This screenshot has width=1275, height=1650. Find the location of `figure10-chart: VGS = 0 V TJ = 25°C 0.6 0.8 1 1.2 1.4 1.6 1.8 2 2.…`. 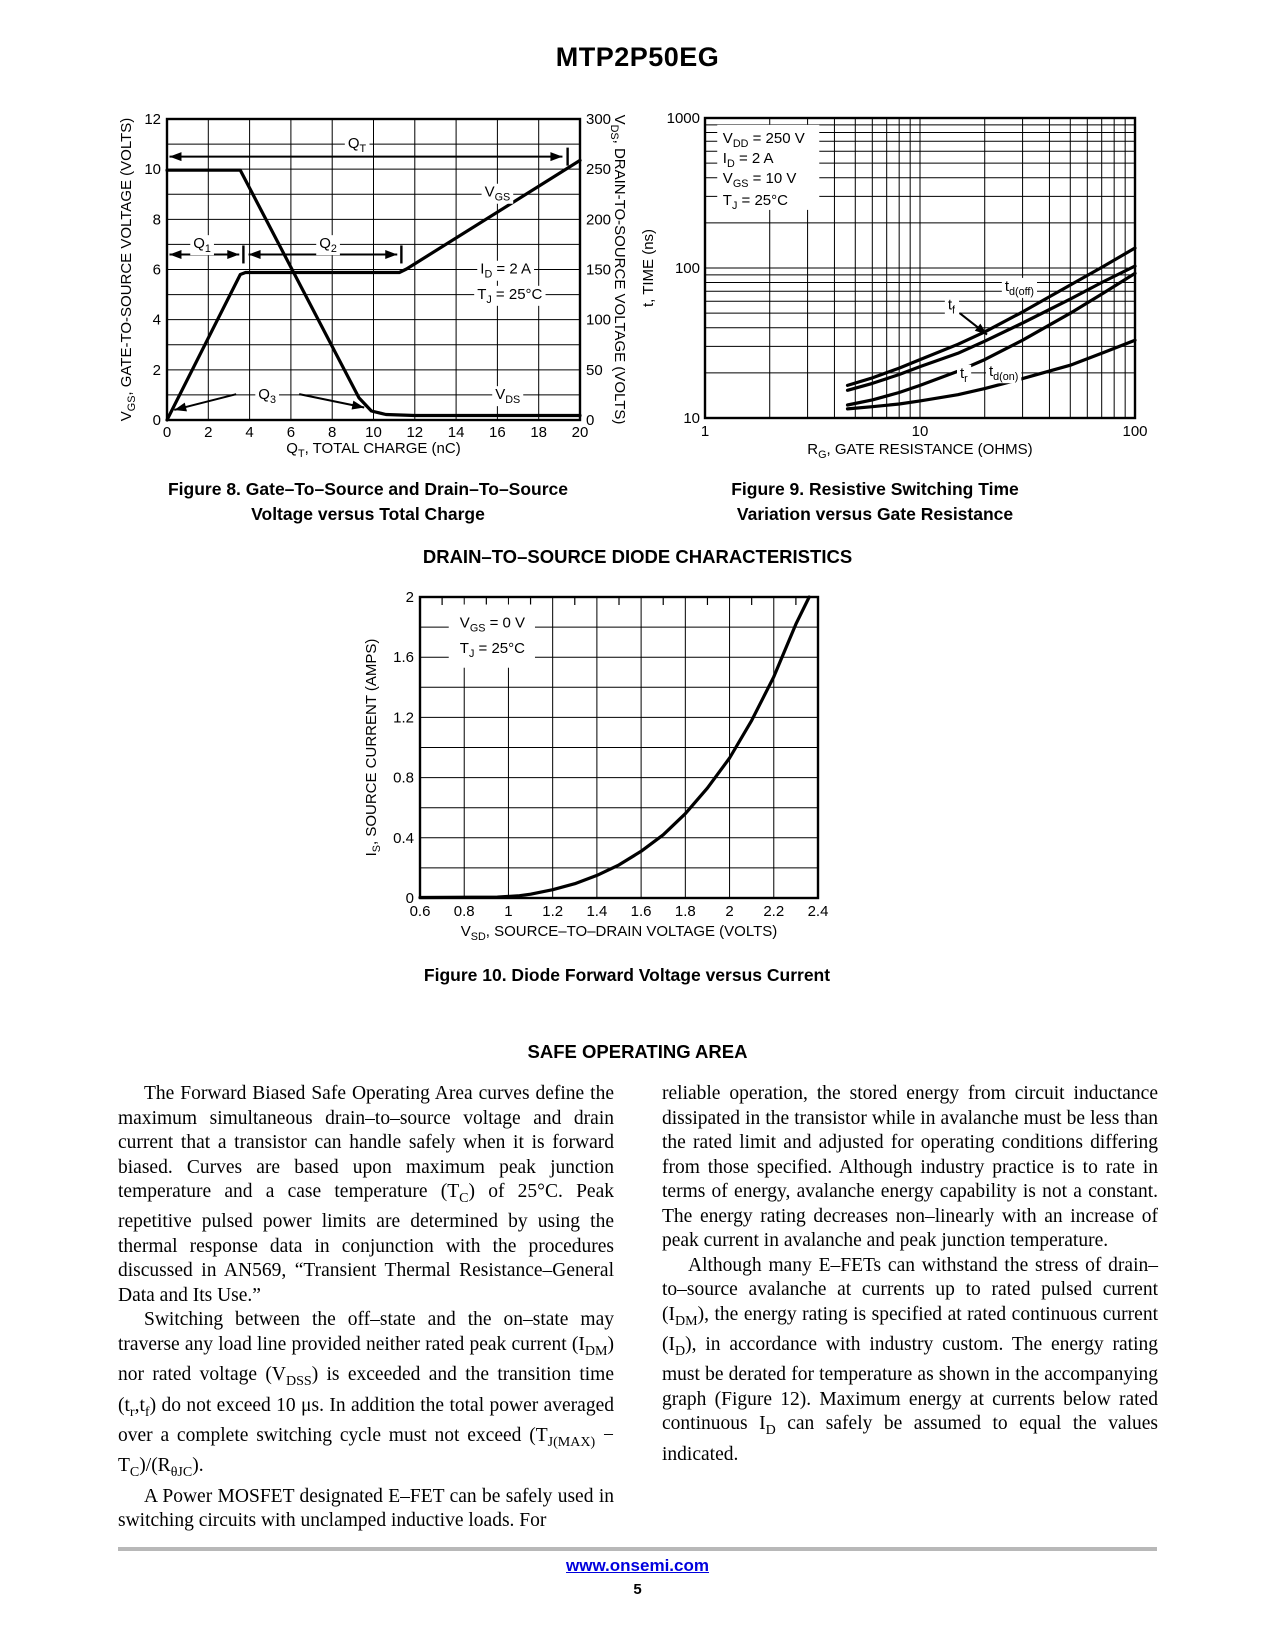

figure10-chart: VGS = 0 V TJ = 25°C 0.6 0.8 1 1.2 1.4 1.6 1.8 2 2.… is located at coordinates (596, 766).